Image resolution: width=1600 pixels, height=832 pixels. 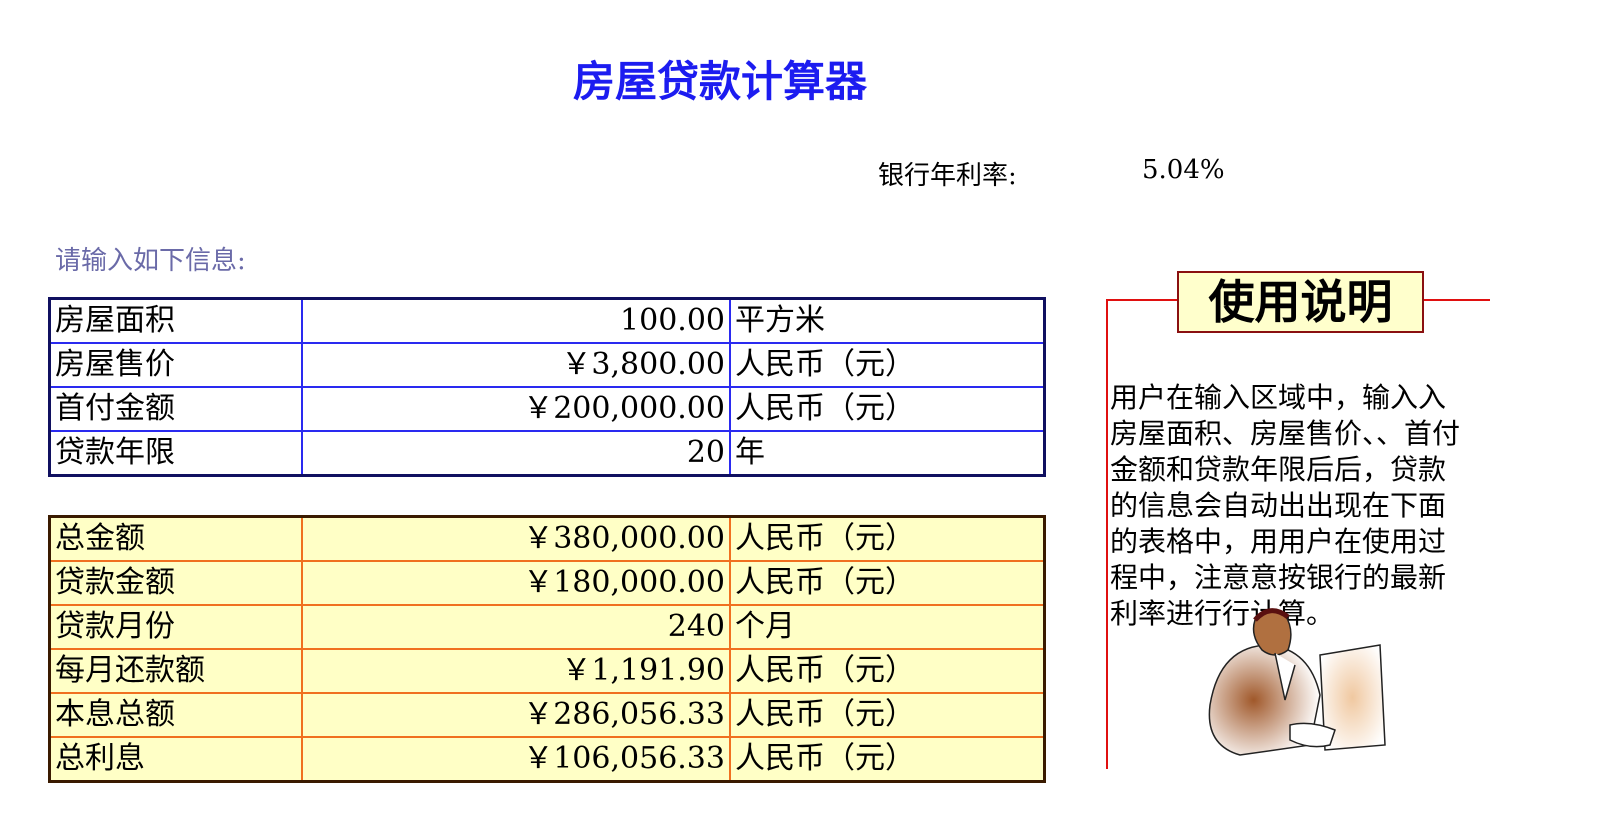 I want to click on table-row: 每月还款额 ￥1,191.90 人民币（元）, so click(x=547, y=671).